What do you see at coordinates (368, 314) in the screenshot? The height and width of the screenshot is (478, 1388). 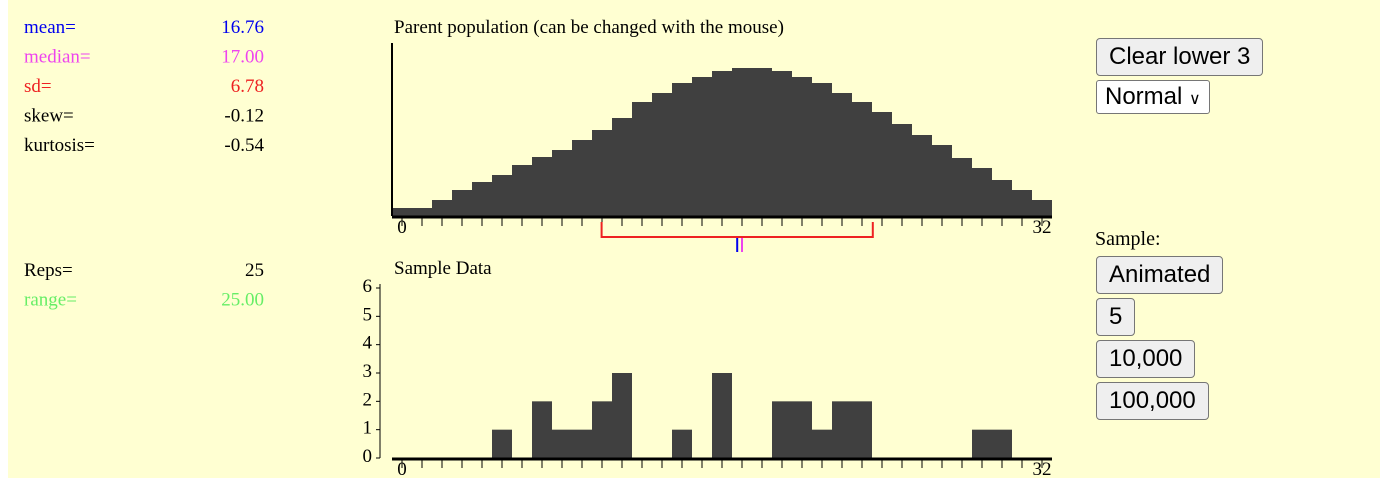 I see `y-tick-label: 5` at bounding box center [368, 314].